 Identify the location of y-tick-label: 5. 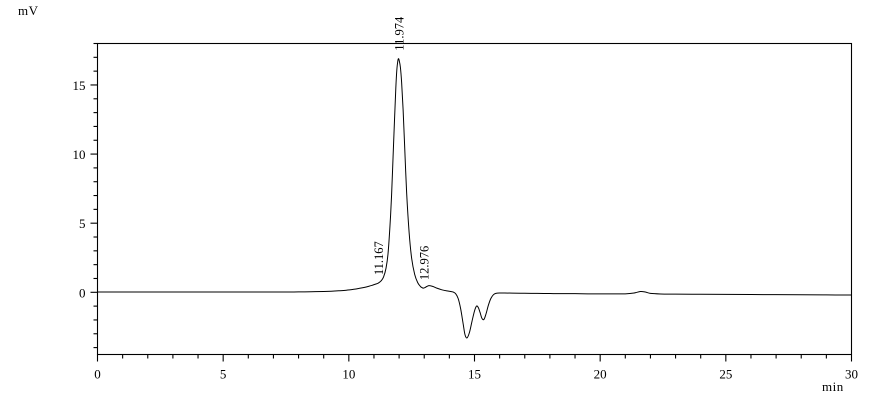
(82, 223).